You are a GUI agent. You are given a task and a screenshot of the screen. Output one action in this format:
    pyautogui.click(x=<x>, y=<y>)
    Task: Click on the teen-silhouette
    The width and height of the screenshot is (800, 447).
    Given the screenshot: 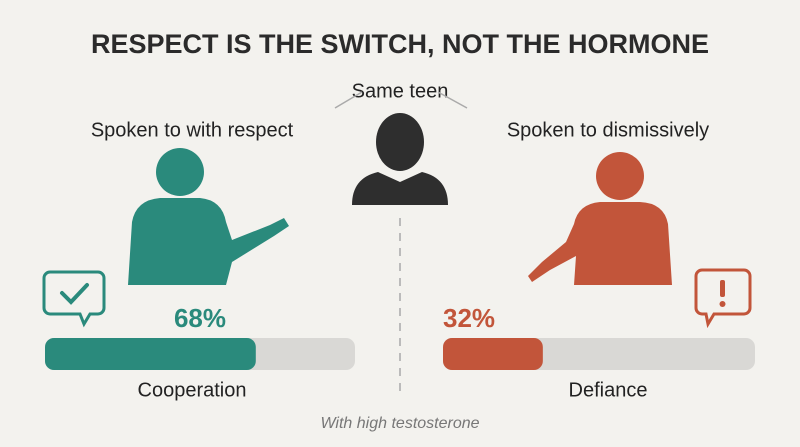 What is the action you would take?
    pyautogui.click(x=400, y=159)
    